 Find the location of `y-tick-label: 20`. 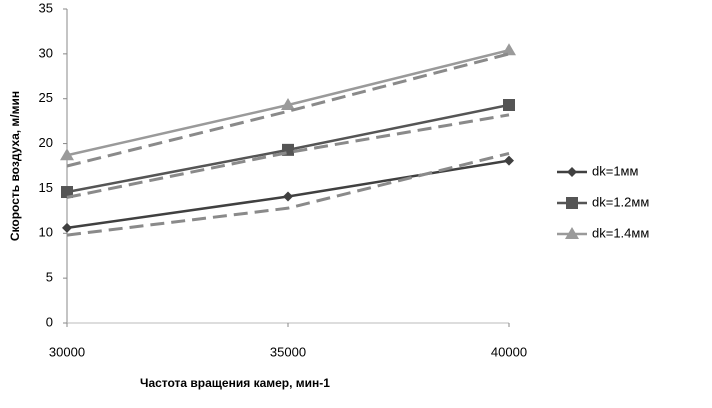

y-tick-label: 20 is located at coordinates (46, 142).